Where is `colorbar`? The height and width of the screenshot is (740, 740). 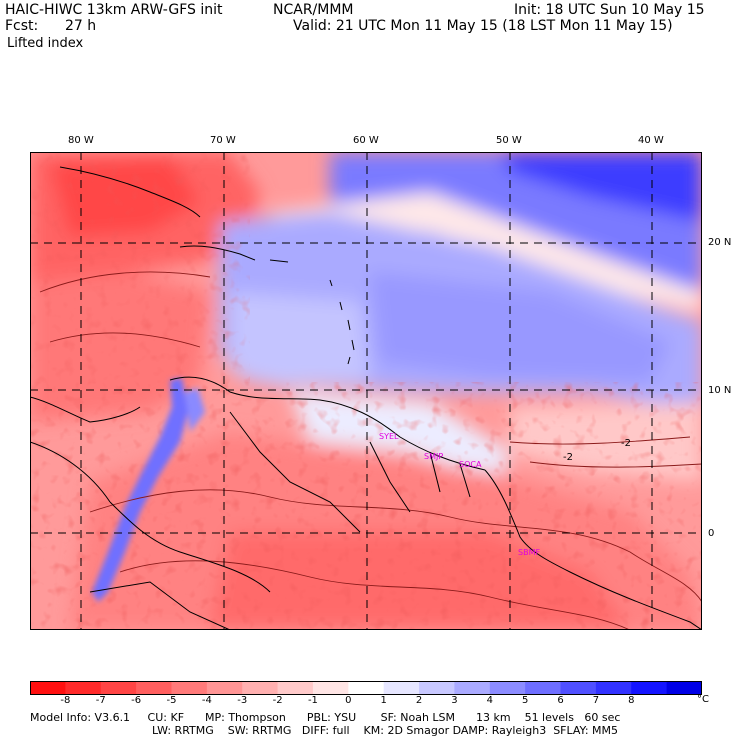
colorbar is located at coordinates (366, 688).